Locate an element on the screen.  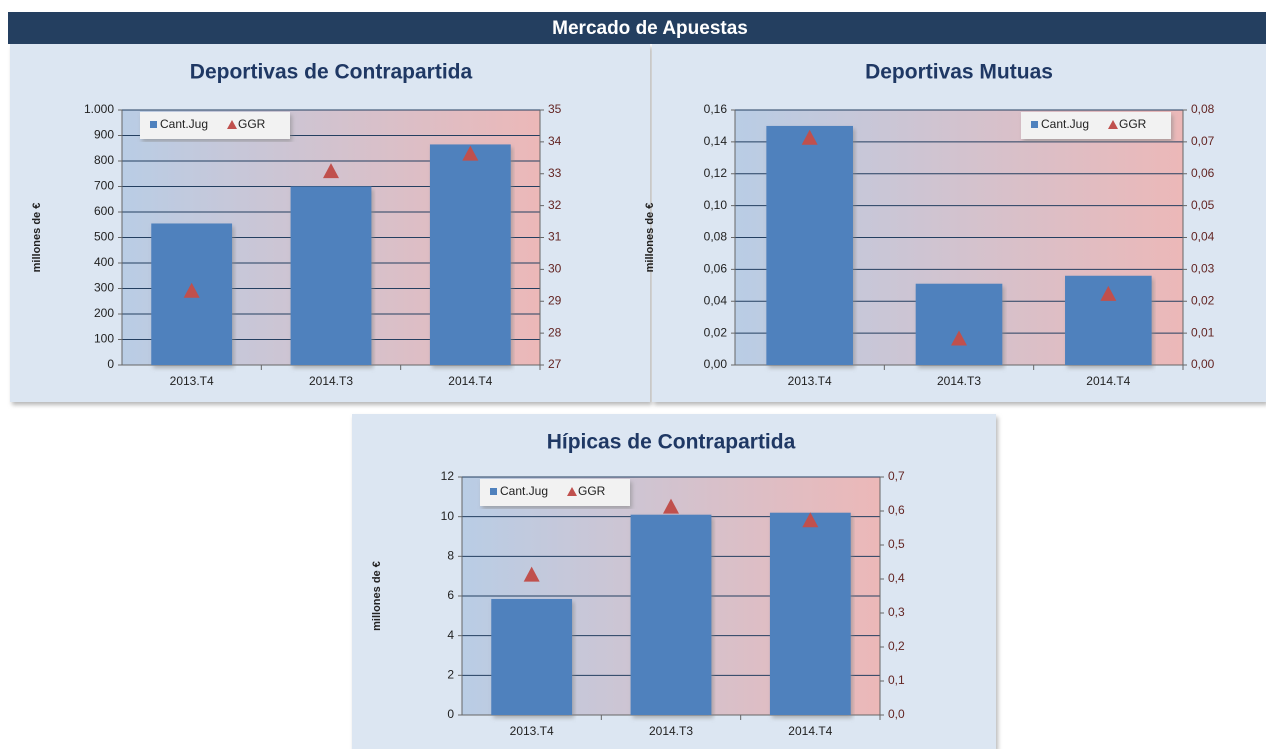
y-tick-label: 0,06 is located at coordinates (716, 269).